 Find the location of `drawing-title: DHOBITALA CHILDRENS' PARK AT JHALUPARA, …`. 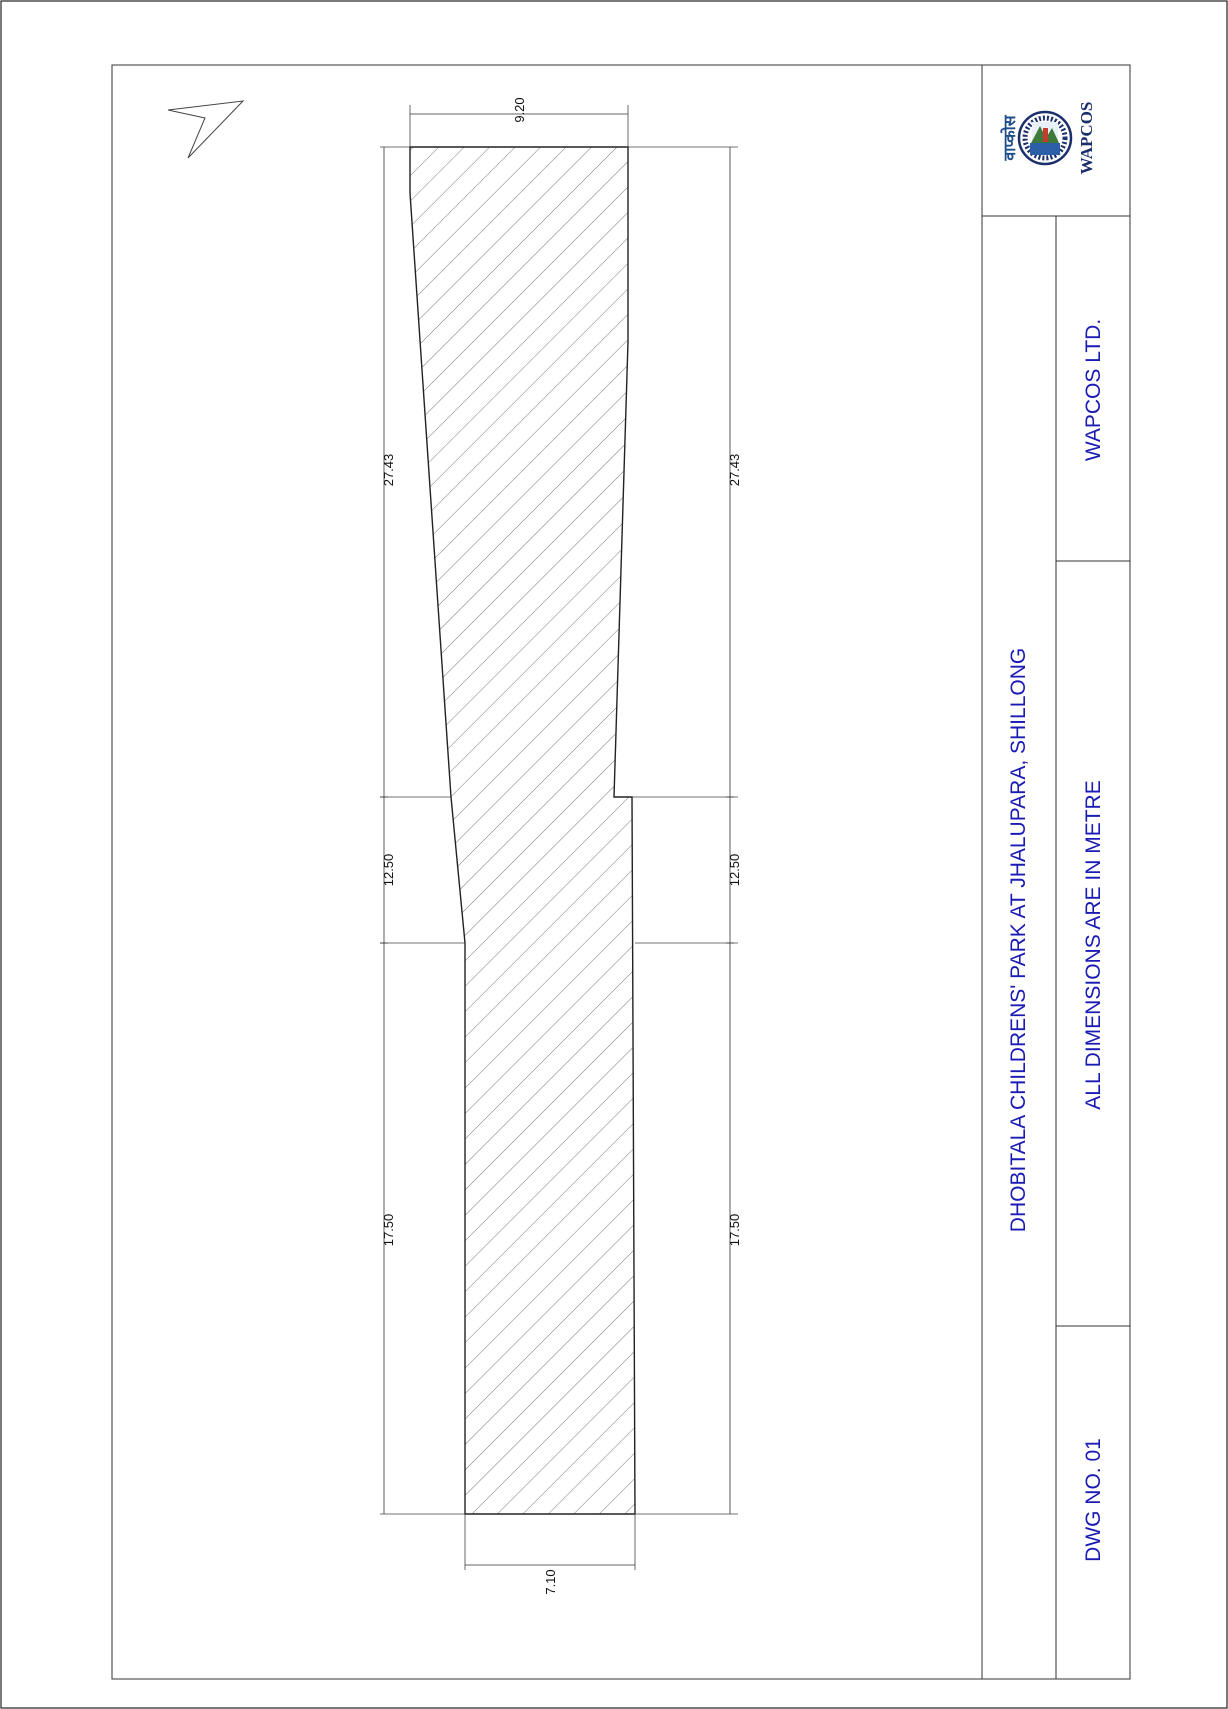

drawing-title: DHOBITALA CHILDRENS' PARK AT JHALUPARA, … is located at coordinates (1018, 940).